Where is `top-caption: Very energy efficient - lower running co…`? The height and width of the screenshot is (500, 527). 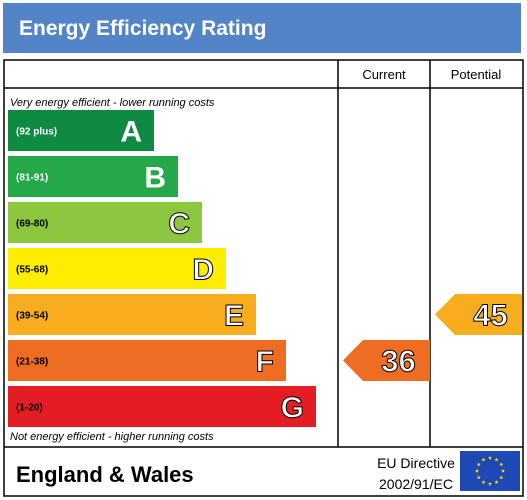
top-caption: Very energy efficient - lower running co… is located at coordinates (112, 103).